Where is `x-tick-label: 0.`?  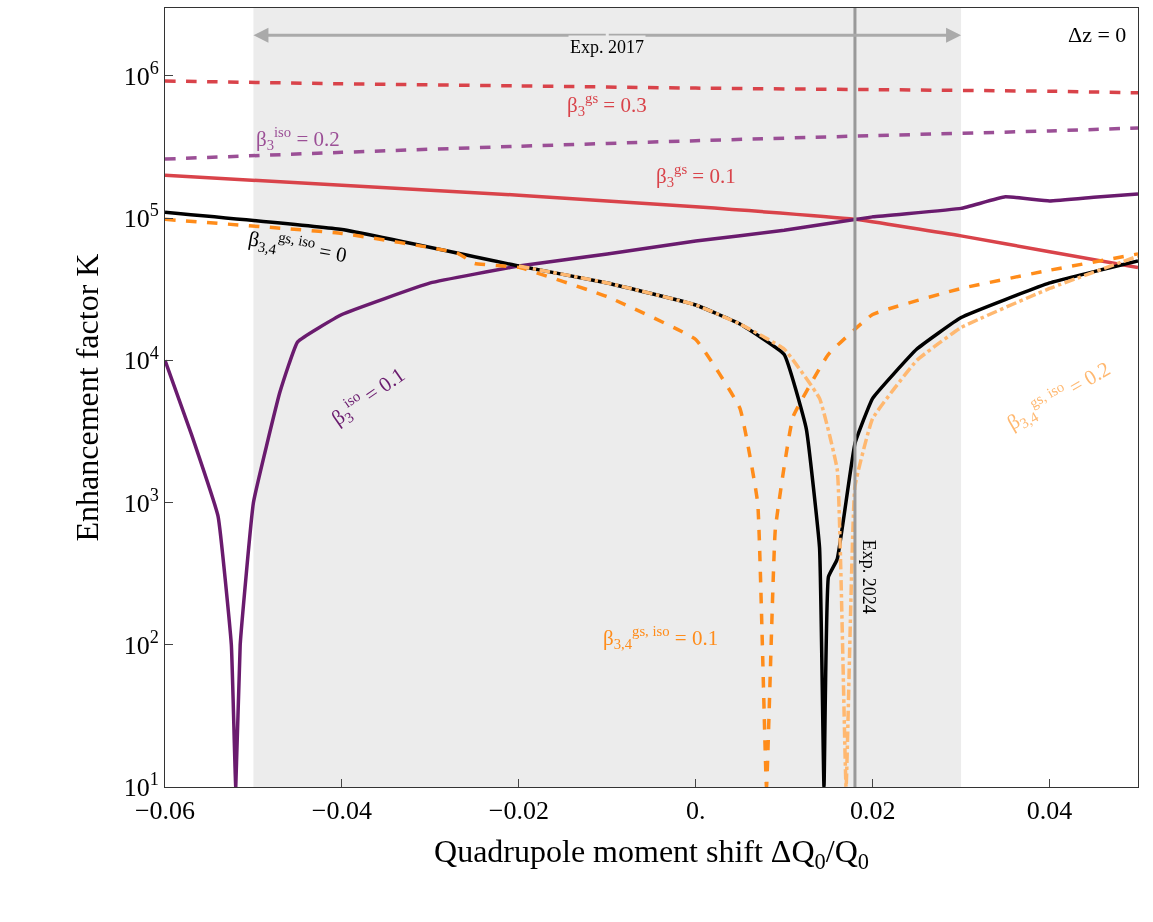 x-tick-label: 0. is located at coordinates (695, 811).